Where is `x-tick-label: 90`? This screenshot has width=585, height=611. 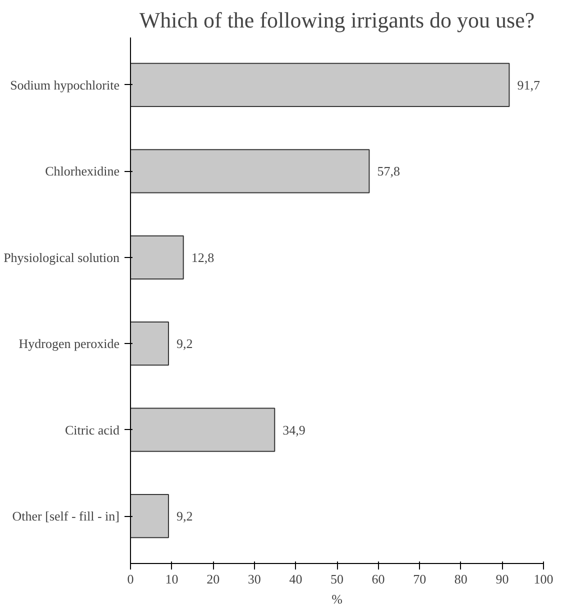
x-tick-label: 90 is located at coordinates (502, 579).